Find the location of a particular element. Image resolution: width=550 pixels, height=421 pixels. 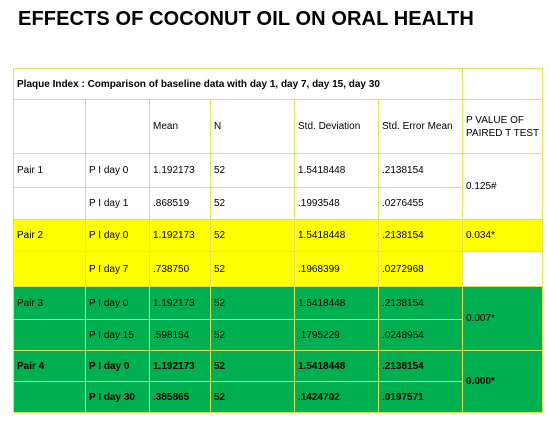

header-std-deviation: Std. Deviation is located at coordinates (336, 126).